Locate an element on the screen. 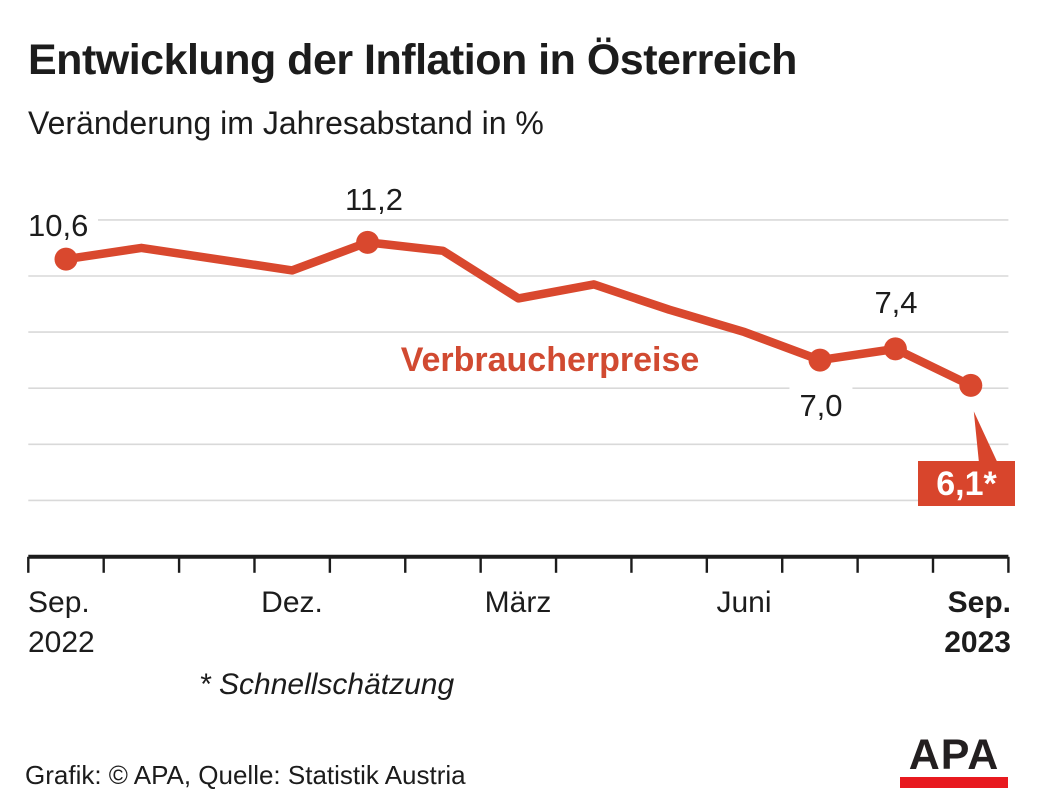 The width and height of the screenshot is (1041, 804). apa-logo: APA is located at coordinates (954, 759).